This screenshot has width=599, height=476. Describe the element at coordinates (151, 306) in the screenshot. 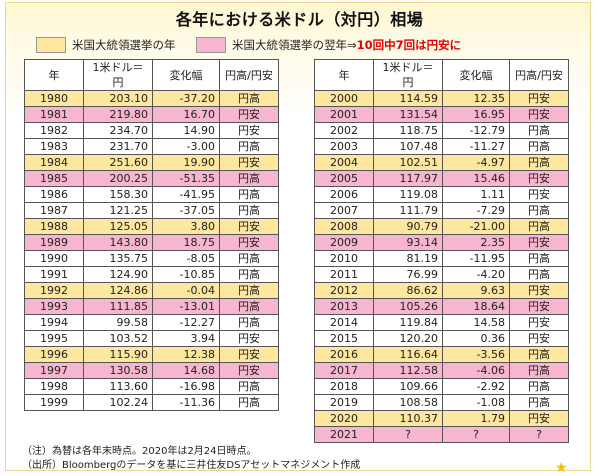

I see `table-row: 1993 111.85 -13.01 円高` at that location.